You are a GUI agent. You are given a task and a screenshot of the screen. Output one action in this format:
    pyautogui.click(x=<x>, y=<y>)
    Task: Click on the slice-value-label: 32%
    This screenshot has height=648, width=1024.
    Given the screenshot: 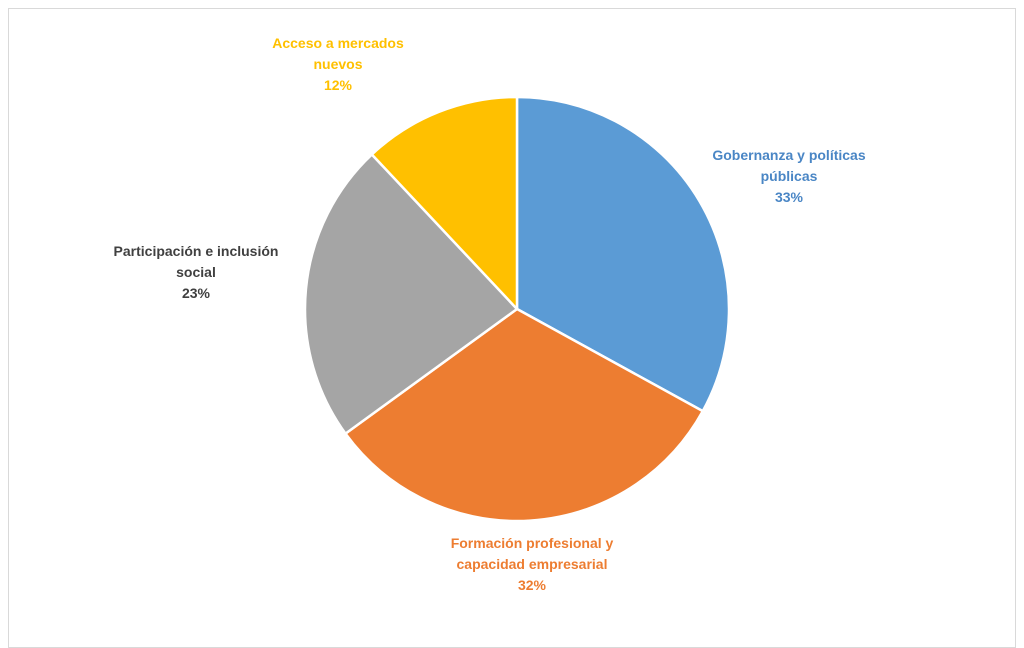 What is the action you would take?
    pyautogui.click(x=532, y=585)
    